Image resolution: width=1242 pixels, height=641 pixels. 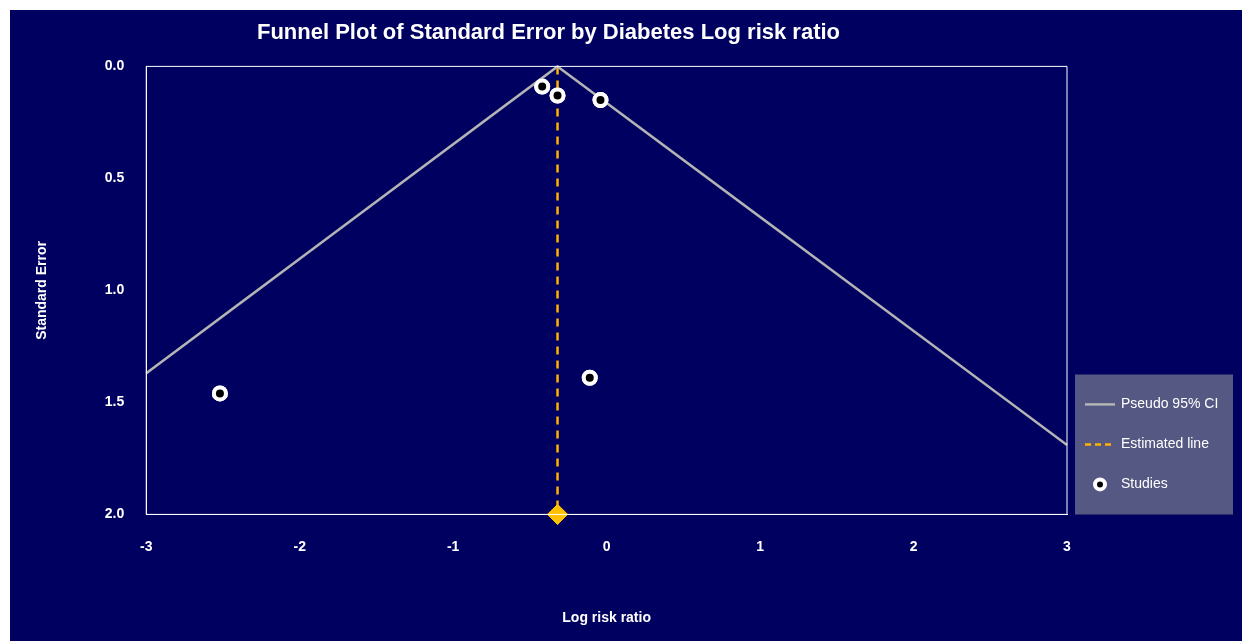 What do you see at coordinates (453, 545) in the screenshot?
I see `x-tick-label: -1` at bounding box center [453, 545].